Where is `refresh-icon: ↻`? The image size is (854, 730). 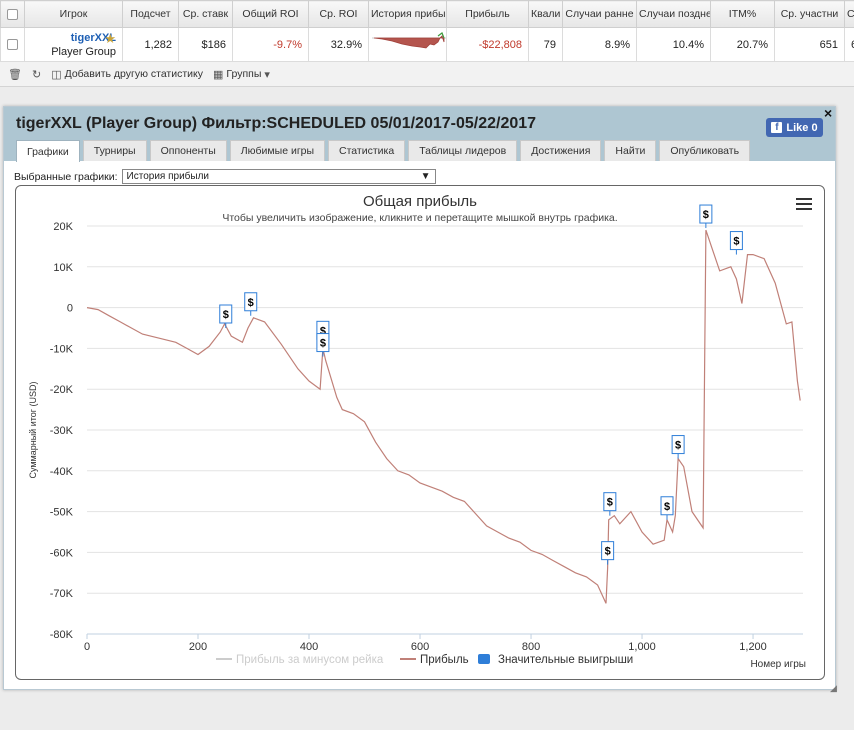
refresh-icon: ↻ is located at coordinates (36, 74).